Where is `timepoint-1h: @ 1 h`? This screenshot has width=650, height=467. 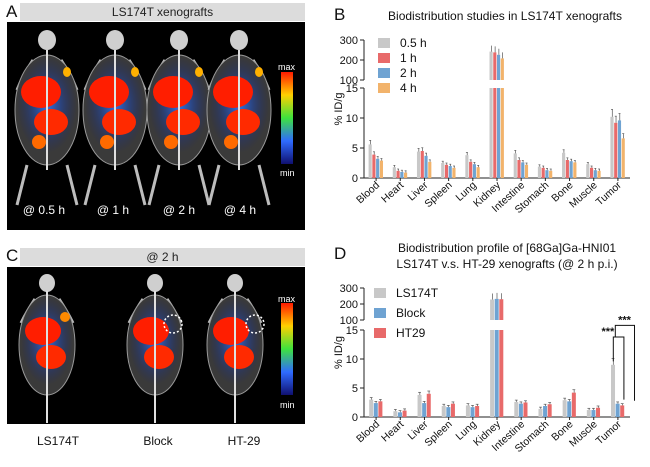
timepoint-1h: @ 1 h is located at coordinates (113, 210).